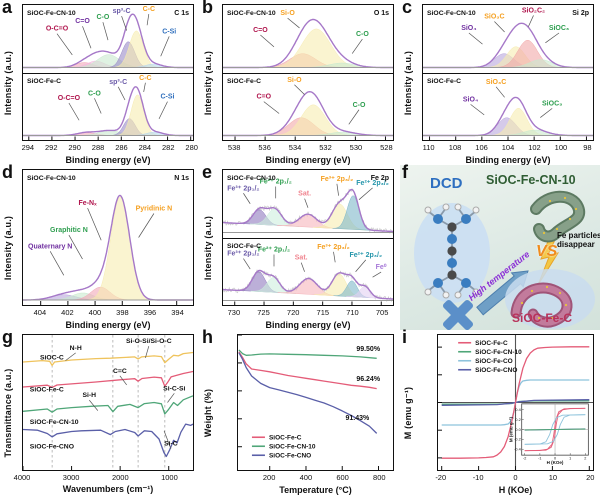  I want to click on svg-text: -2, so click(524, 459).